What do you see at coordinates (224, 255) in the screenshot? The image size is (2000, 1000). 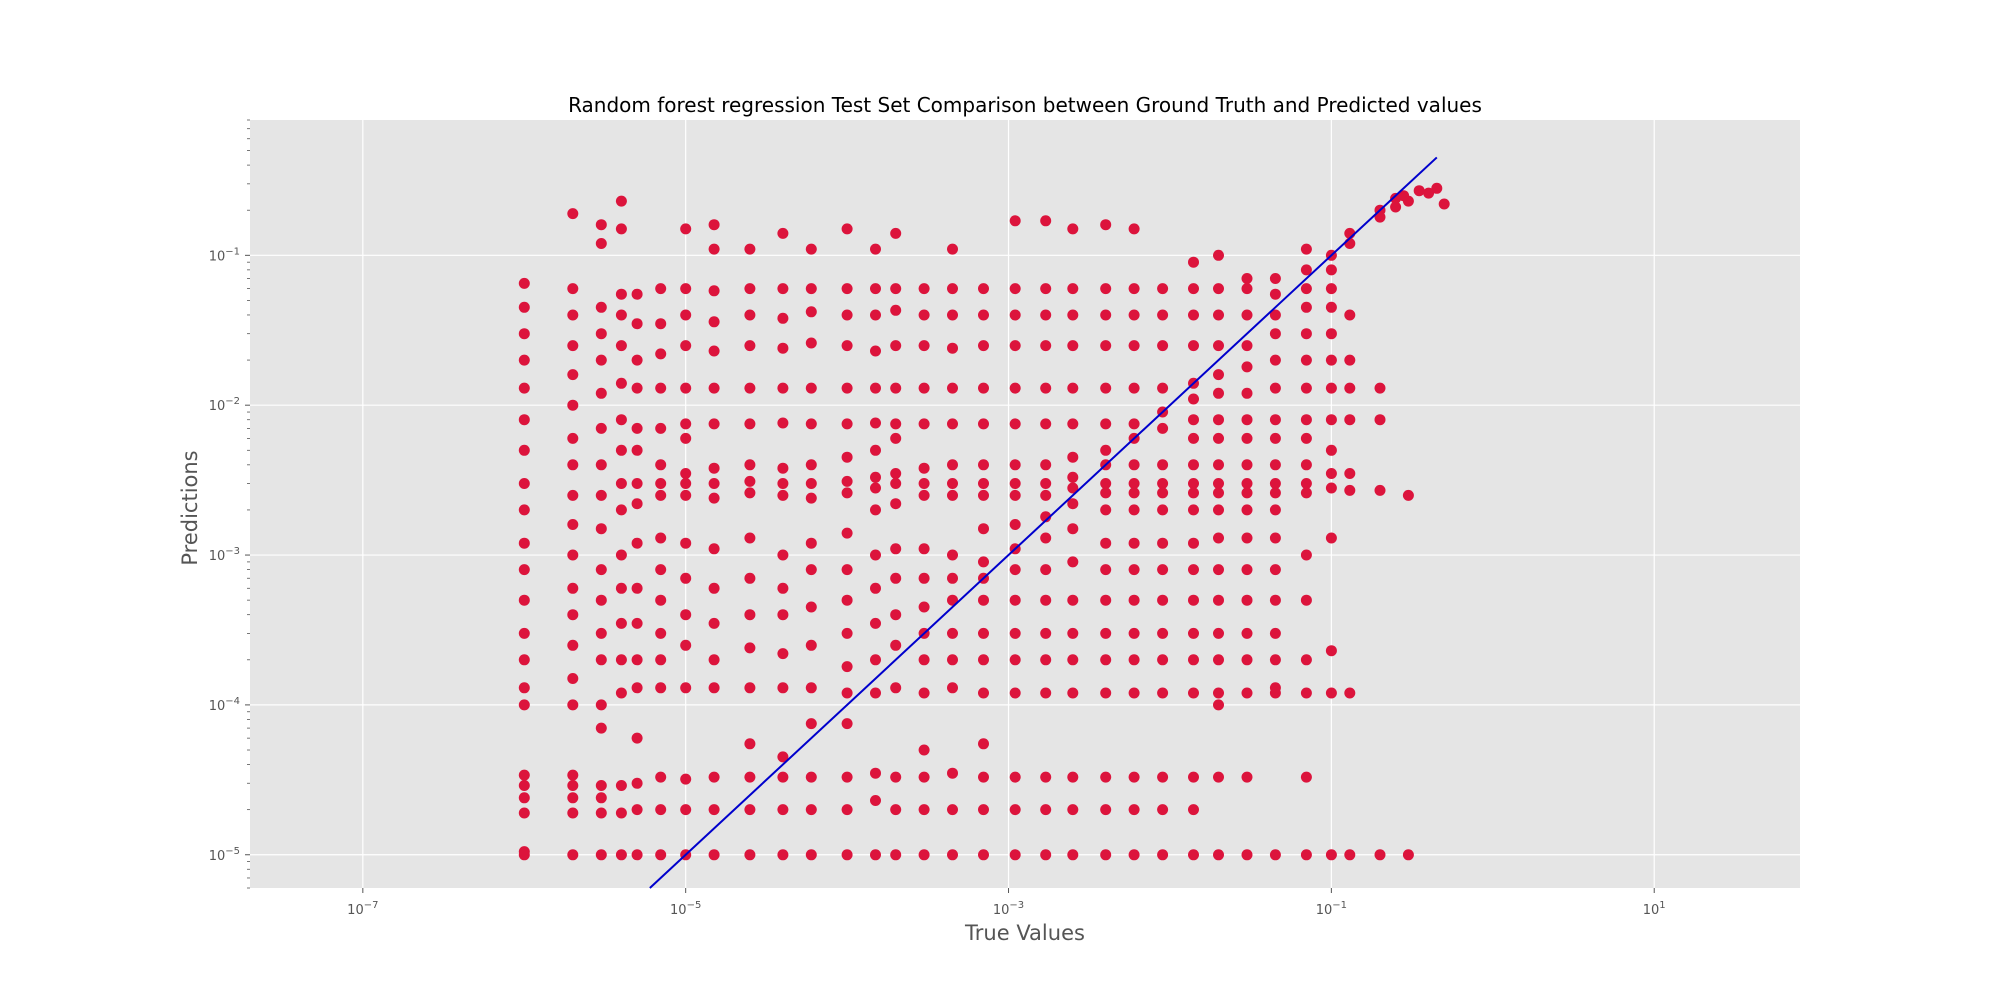 I see `y-tick-label: 10−1` at bounding box center [224, 255].